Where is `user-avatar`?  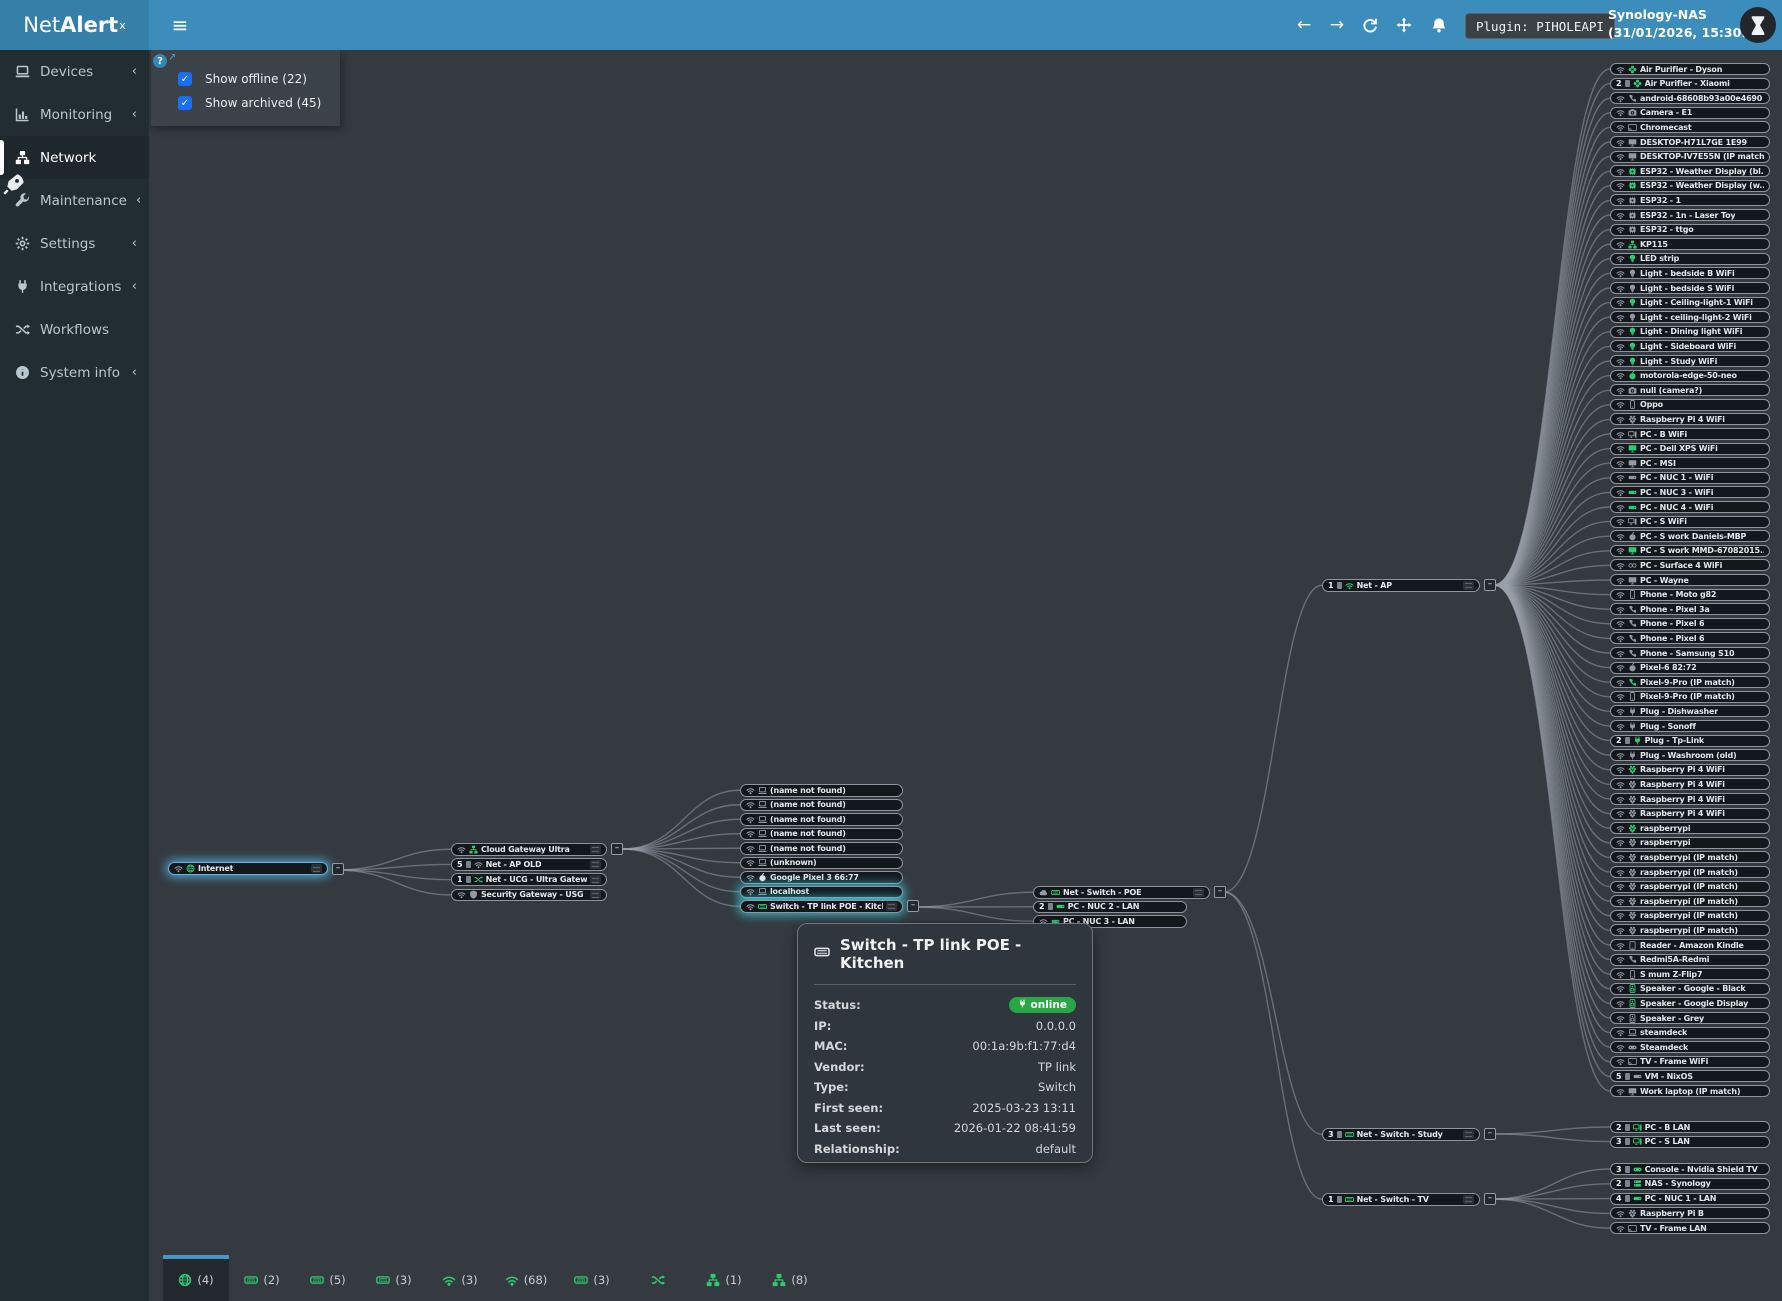 user-avatar is located at coordinates (1758, 25).